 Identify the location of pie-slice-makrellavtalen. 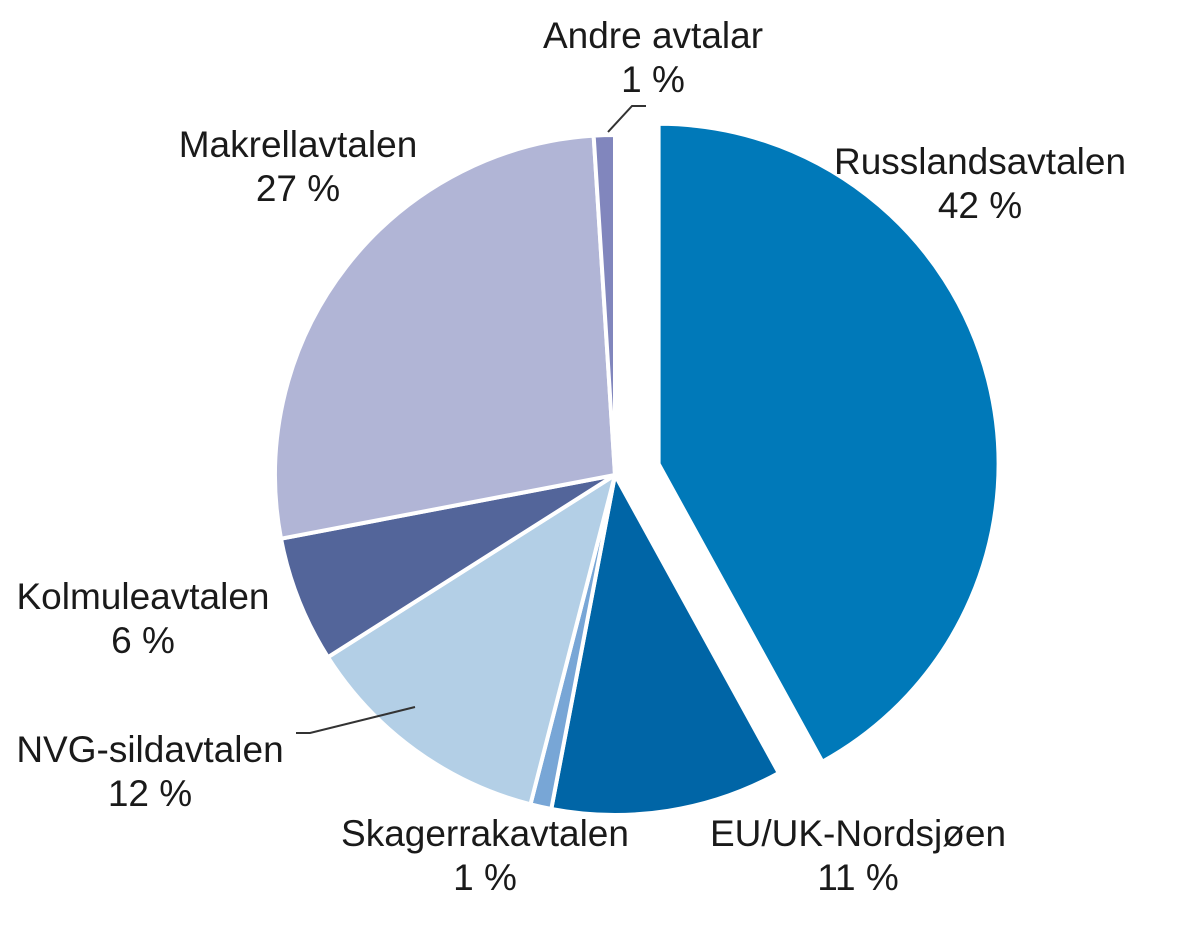
(445, 337).